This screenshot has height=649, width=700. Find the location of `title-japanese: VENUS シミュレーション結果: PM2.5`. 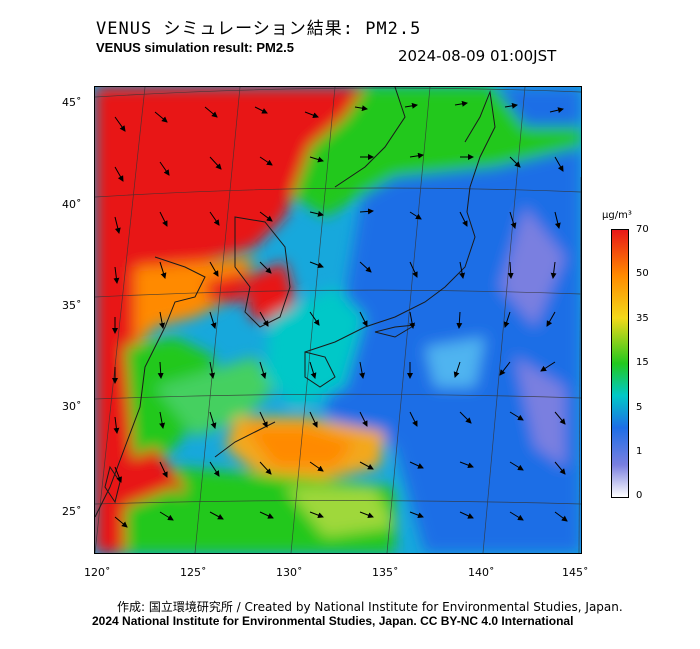

title-japanese: VENUS シミュレーション結果: PM2.5 is located at coordinates (259, 29).